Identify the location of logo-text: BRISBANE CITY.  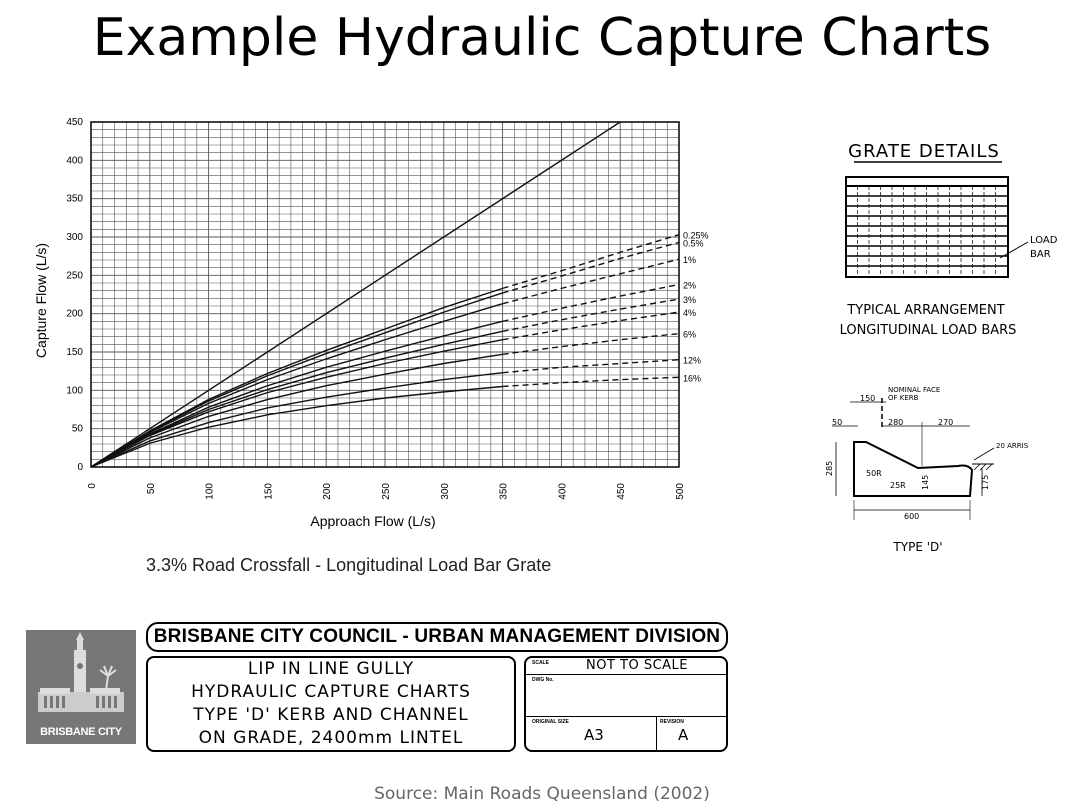
(81, 732).